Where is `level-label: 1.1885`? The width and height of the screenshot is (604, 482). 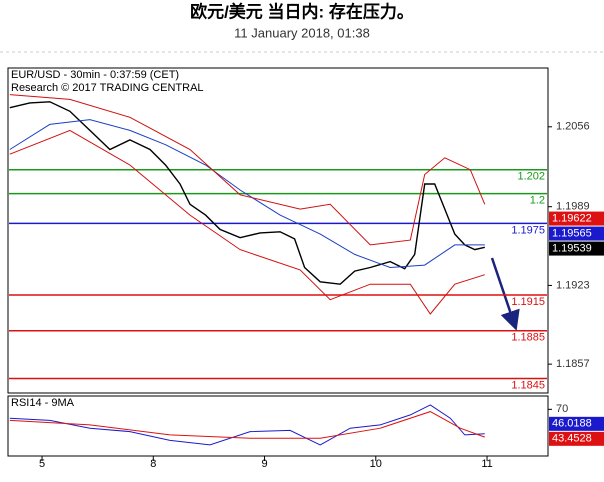 level-label: 1.1885 is located at coordinates (528, 338).